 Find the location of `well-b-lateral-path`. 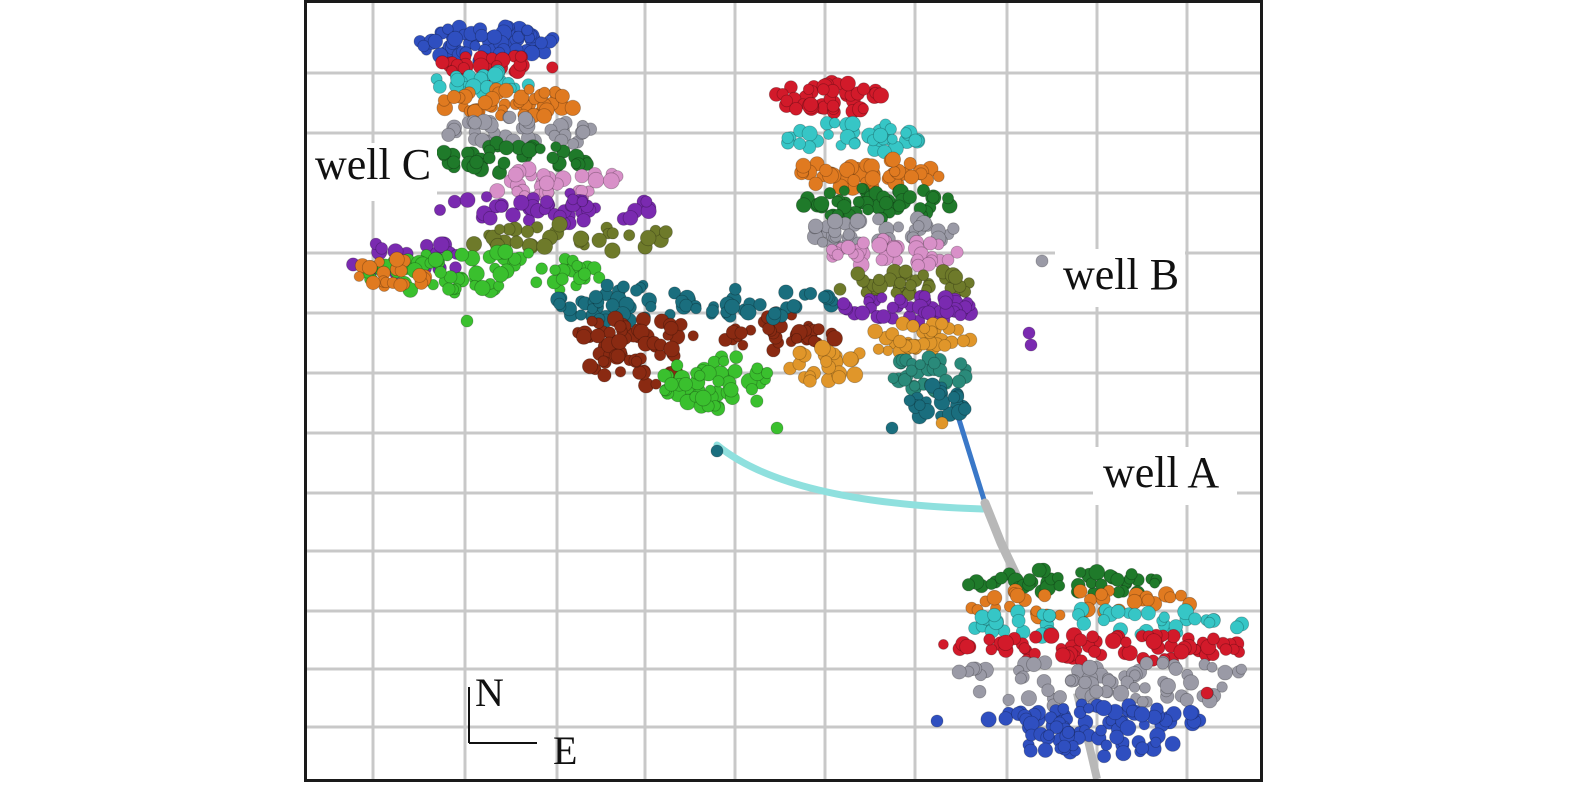

well-b-lateral-path is located at coordinates (971, 458).